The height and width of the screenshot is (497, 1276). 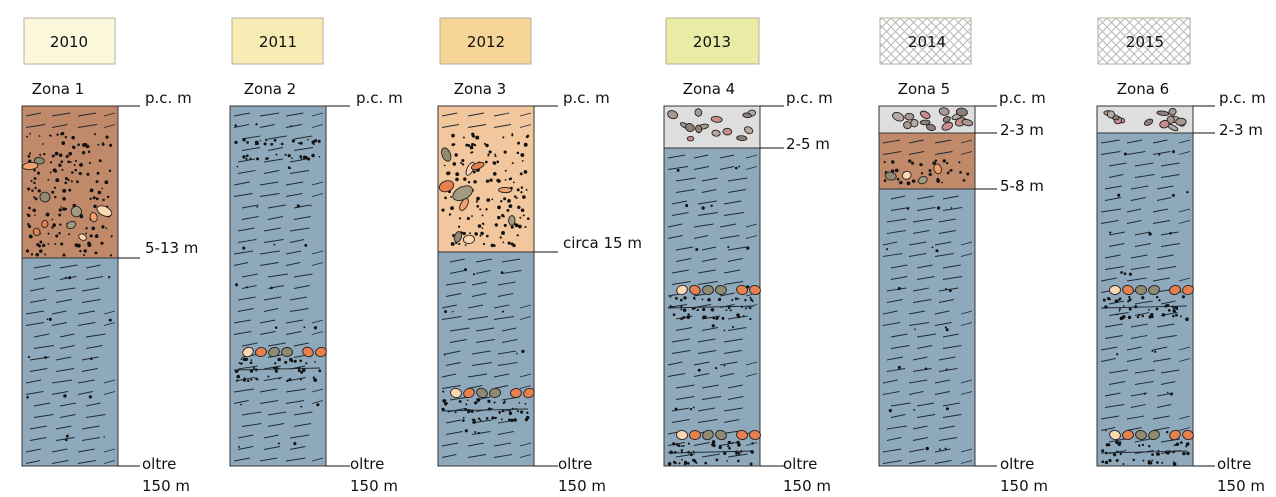 What do you see at coordinates (1145, 42) in the screenshot?
I see `year-label-2015: 2015` at bounding box center [1145, 42].